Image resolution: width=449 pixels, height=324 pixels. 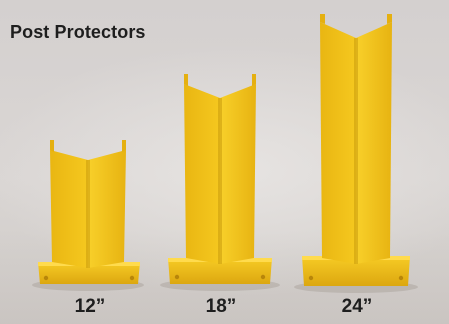 I want to click on post-protector-12in, so click(x=88, y=215).